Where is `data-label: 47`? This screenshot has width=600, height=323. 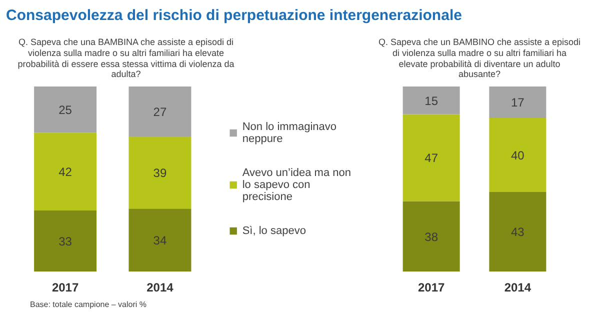 data-label: 47 is located at coordinates (431, 158).